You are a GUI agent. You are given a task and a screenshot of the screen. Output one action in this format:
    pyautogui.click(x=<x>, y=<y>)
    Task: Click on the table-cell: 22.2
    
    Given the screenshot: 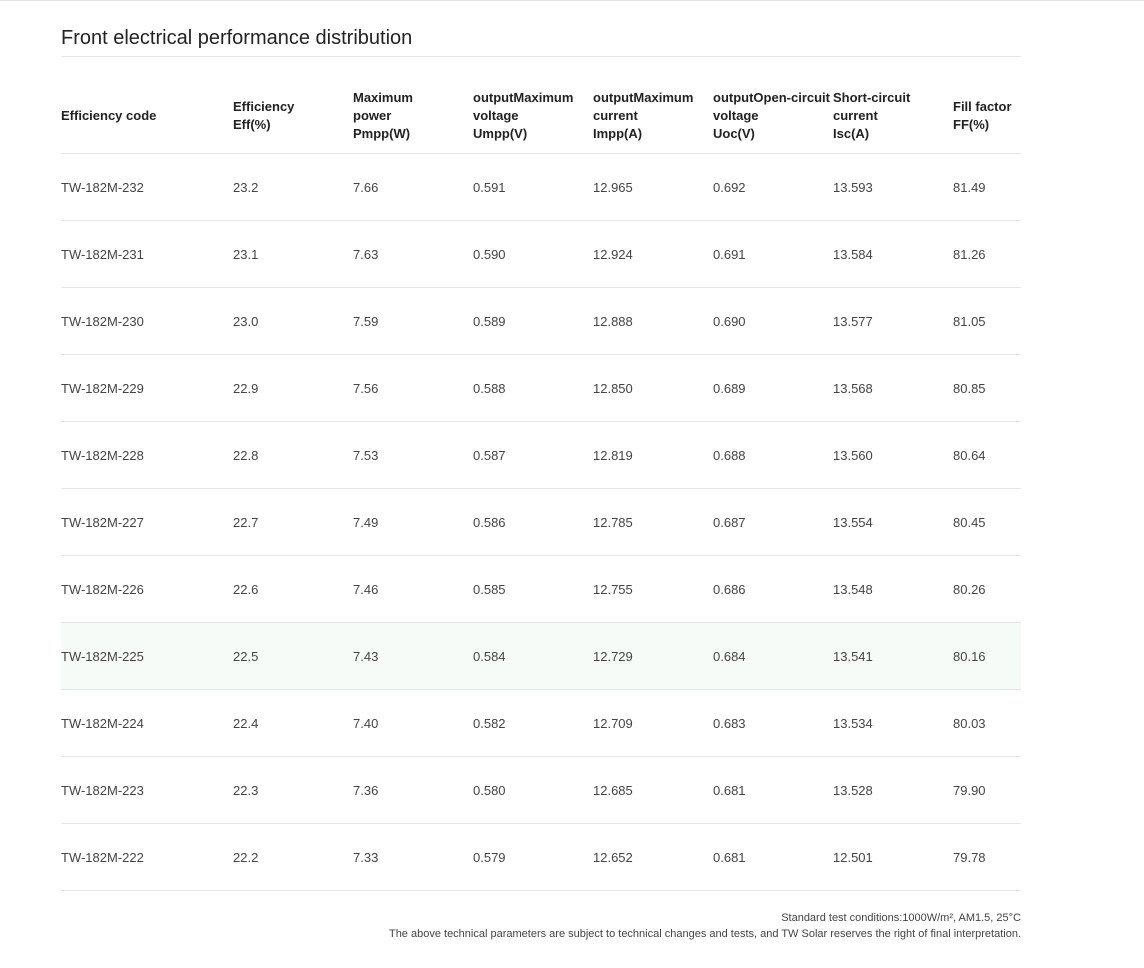 What is the action you would take?
    pyautogui.click(x=293, y=857)
    